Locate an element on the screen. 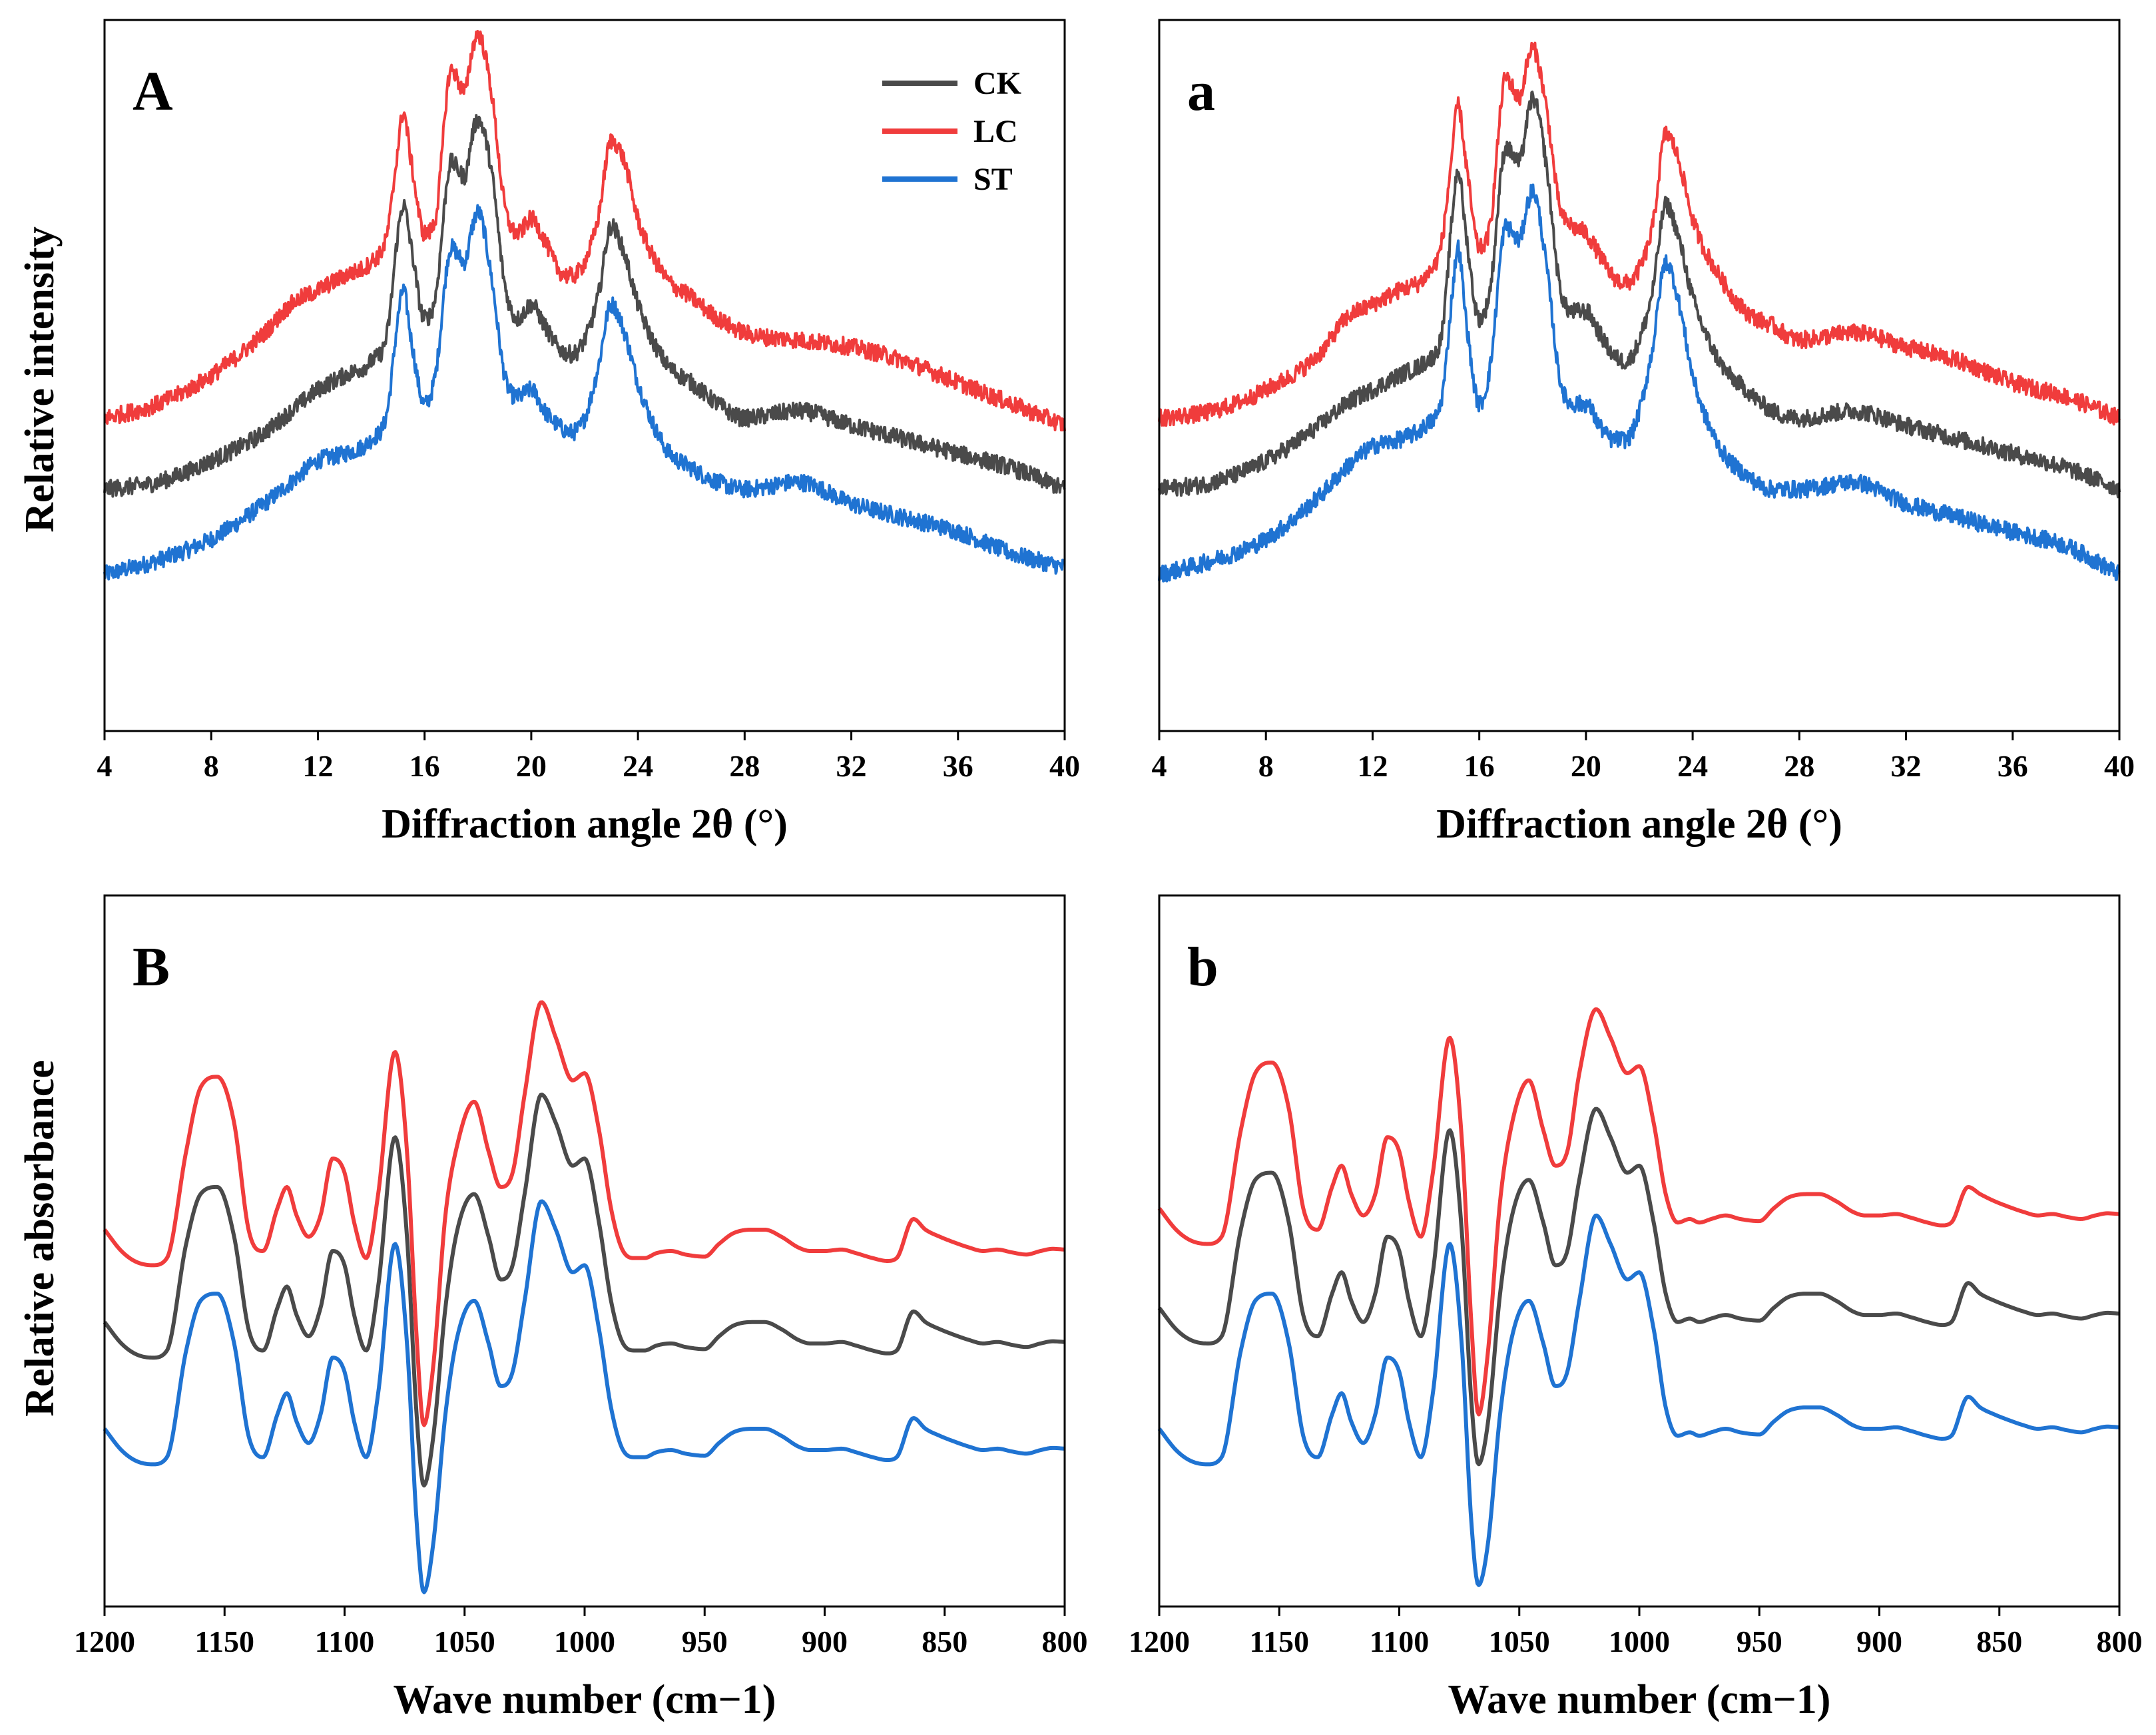 The height and width of the screenshot is (1735, 2156). panel-letter: B is located at coordinates (151, 967).